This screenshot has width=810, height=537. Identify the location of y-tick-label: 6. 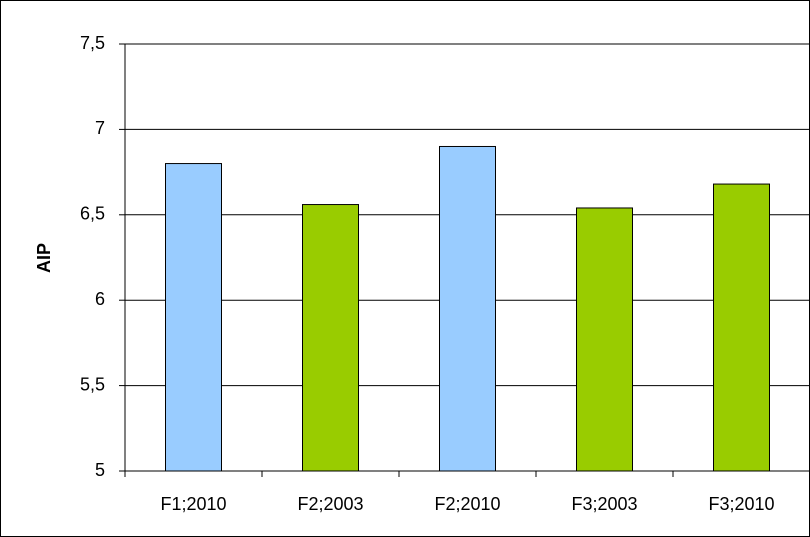
(100, 299).